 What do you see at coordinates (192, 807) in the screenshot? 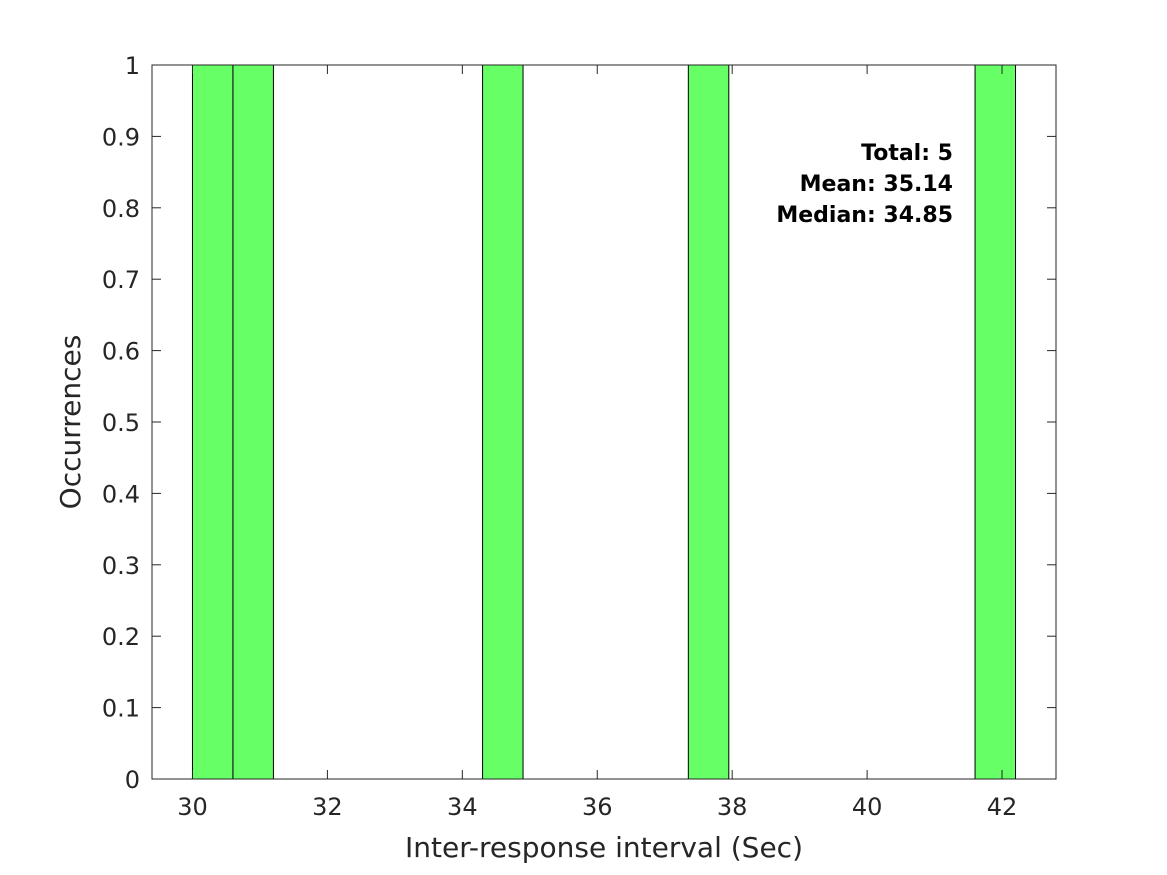
I see `x-tick-label: 30` at bounding box center [192, 807].